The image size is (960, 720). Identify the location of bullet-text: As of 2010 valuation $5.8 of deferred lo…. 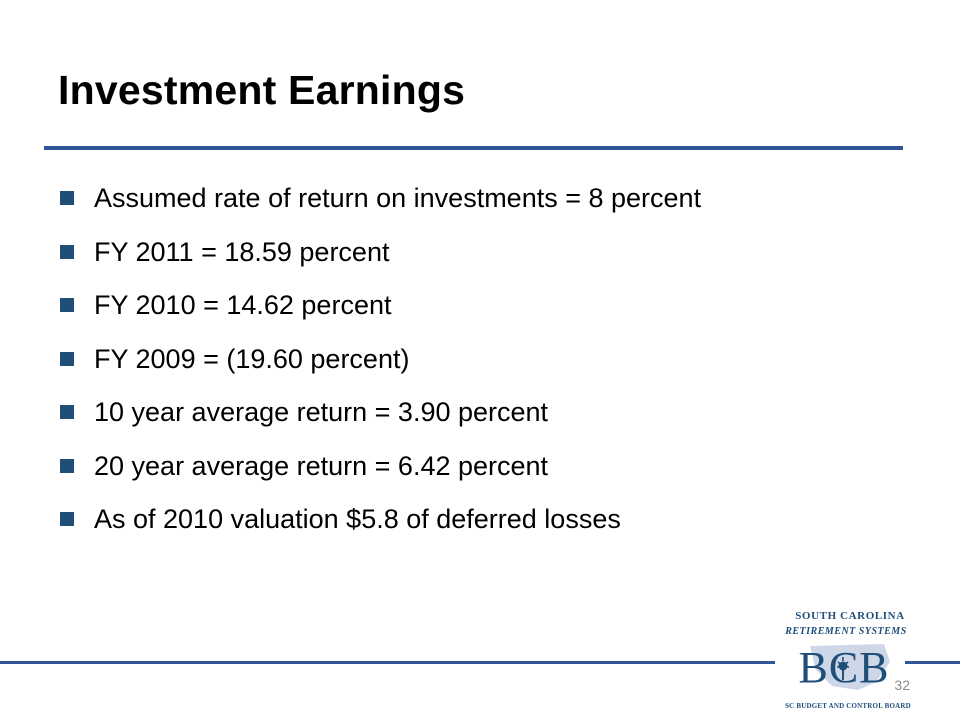
(357, 519).